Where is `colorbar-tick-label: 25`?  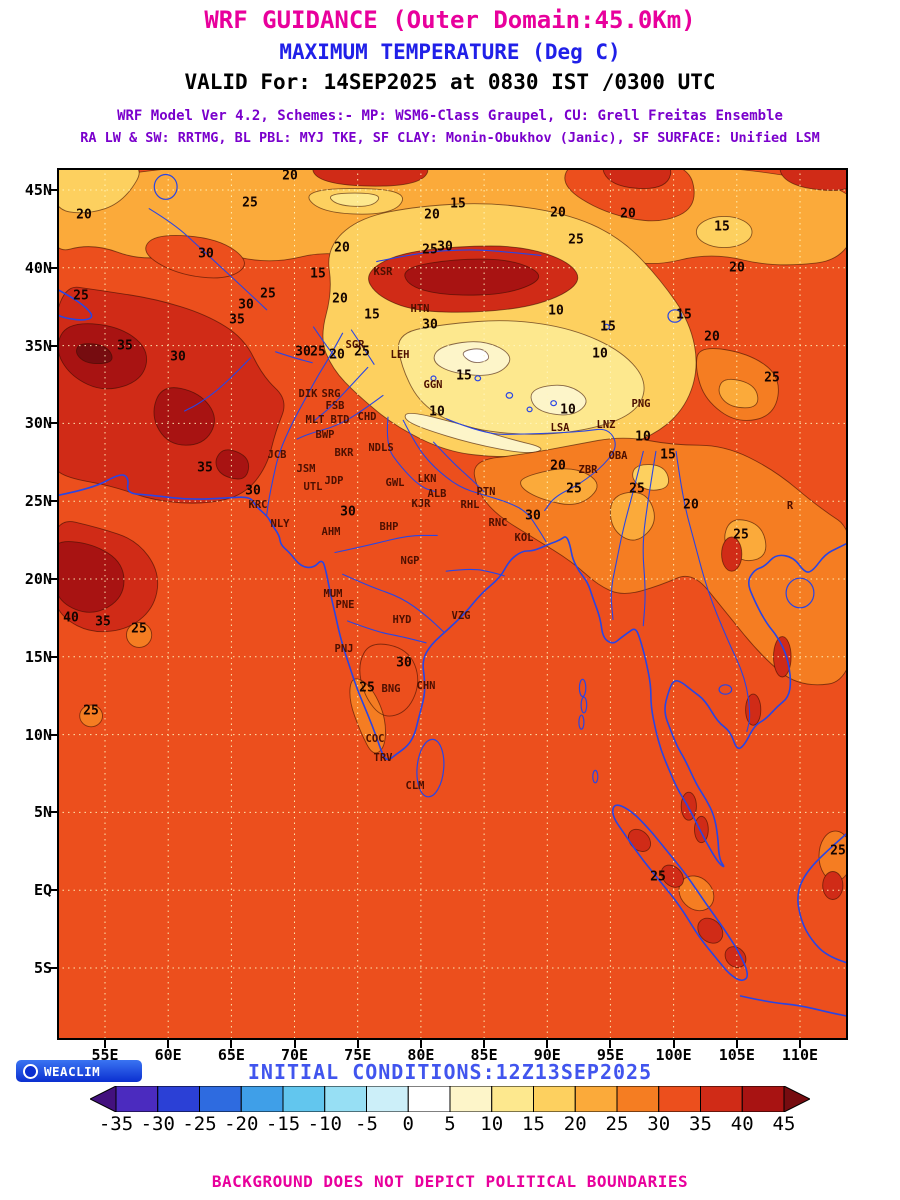 colorbar-tick-label: 25 is located at coordinates (617, 1124).